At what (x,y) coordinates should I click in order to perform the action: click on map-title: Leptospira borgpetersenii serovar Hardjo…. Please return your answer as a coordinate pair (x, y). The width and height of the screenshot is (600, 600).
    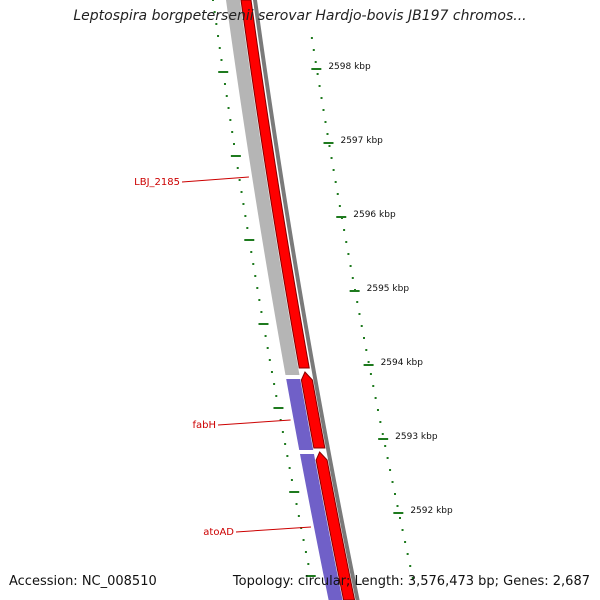
    Looking at the image, I should click on (300, 16).